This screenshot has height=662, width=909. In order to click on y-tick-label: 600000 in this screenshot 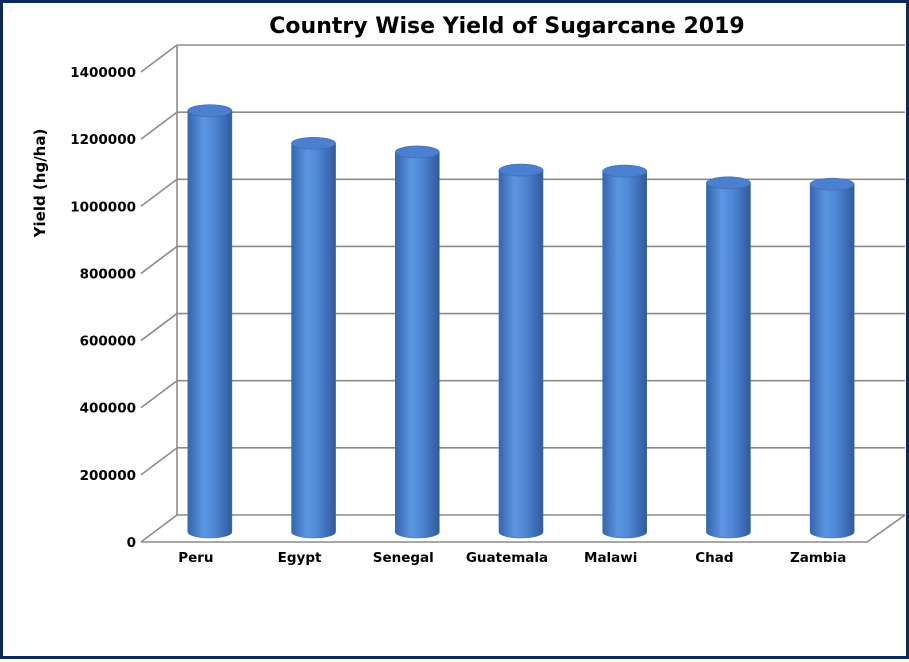, I will do `click(108, 342)`.